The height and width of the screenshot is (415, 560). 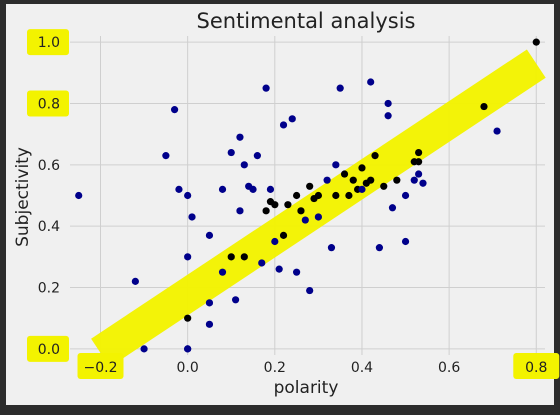 I want to click on y-tick-label: 0.6, so click(x=49, y=166).